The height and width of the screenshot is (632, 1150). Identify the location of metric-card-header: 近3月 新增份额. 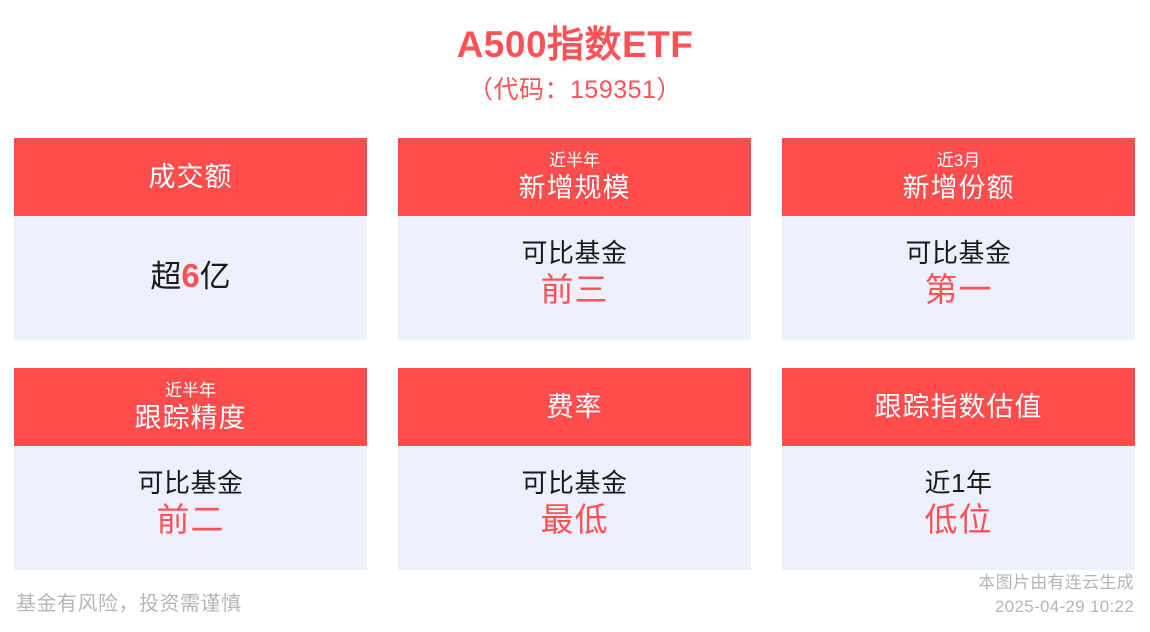
(958, 177).